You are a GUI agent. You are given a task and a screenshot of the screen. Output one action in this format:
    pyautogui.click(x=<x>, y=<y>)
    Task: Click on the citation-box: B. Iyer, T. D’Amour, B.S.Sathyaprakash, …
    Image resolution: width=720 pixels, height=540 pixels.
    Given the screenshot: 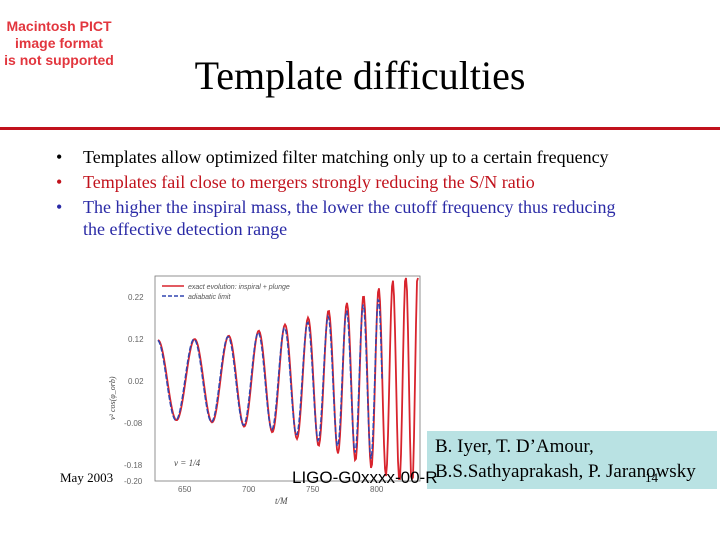 What is the action you would take?
    pyautogui.click(x=572, y=460)
    